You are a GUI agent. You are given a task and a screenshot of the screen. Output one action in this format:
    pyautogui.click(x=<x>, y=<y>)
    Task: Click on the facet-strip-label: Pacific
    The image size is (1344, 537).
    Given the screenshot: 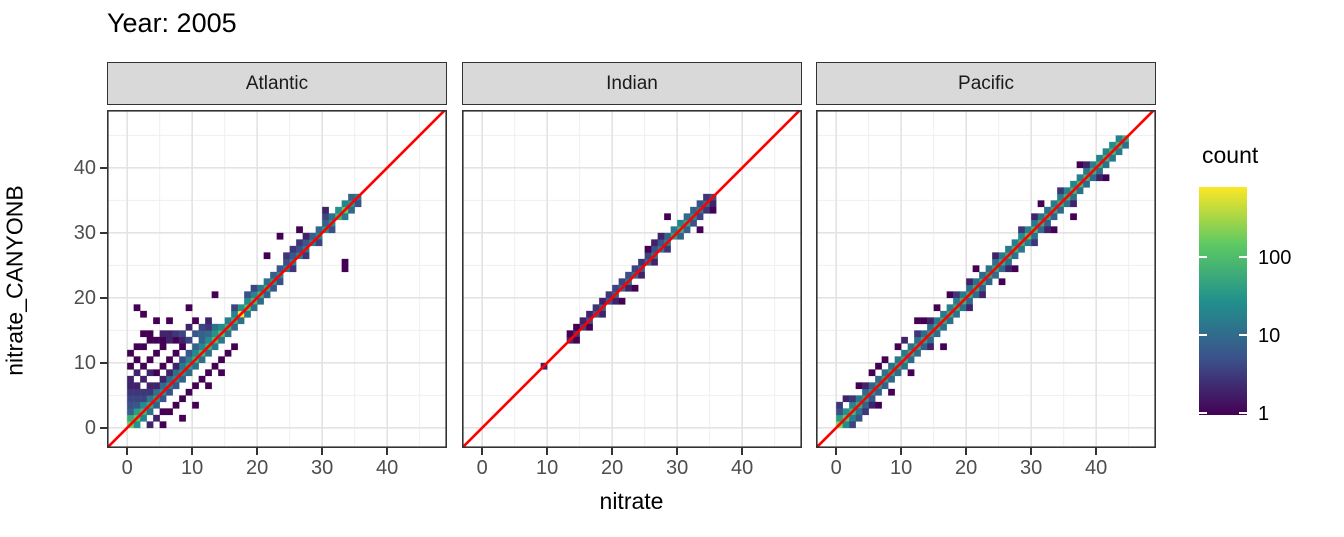 What is the action you would take?
    pyautogui.click(x=986, y=83)
    